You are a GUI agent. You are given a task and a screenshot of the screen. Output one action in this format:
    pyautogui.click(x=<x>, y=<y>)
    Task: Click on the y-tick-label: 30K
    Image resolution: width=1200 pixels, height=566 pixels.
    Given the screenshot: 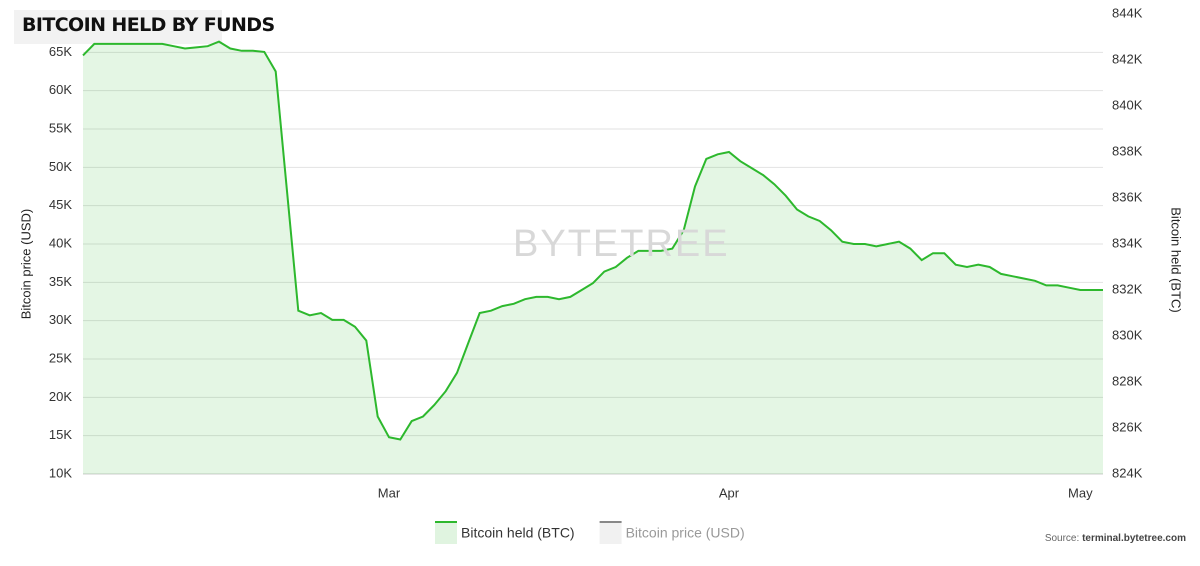 What is the action you would take?
    pyautogui.click(x=60, y=319)
    